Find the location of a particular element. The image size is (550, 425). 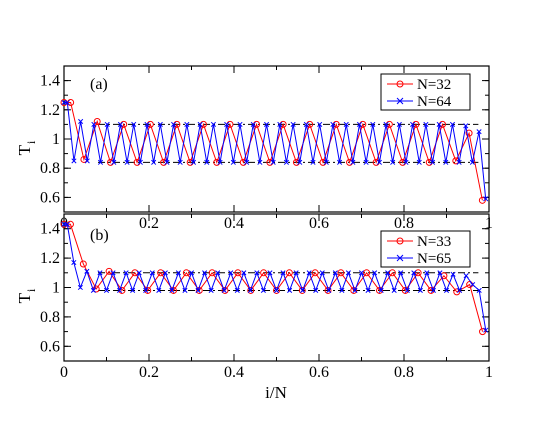

y-axis-label-main-b: T is located at coordinates (24, 297).